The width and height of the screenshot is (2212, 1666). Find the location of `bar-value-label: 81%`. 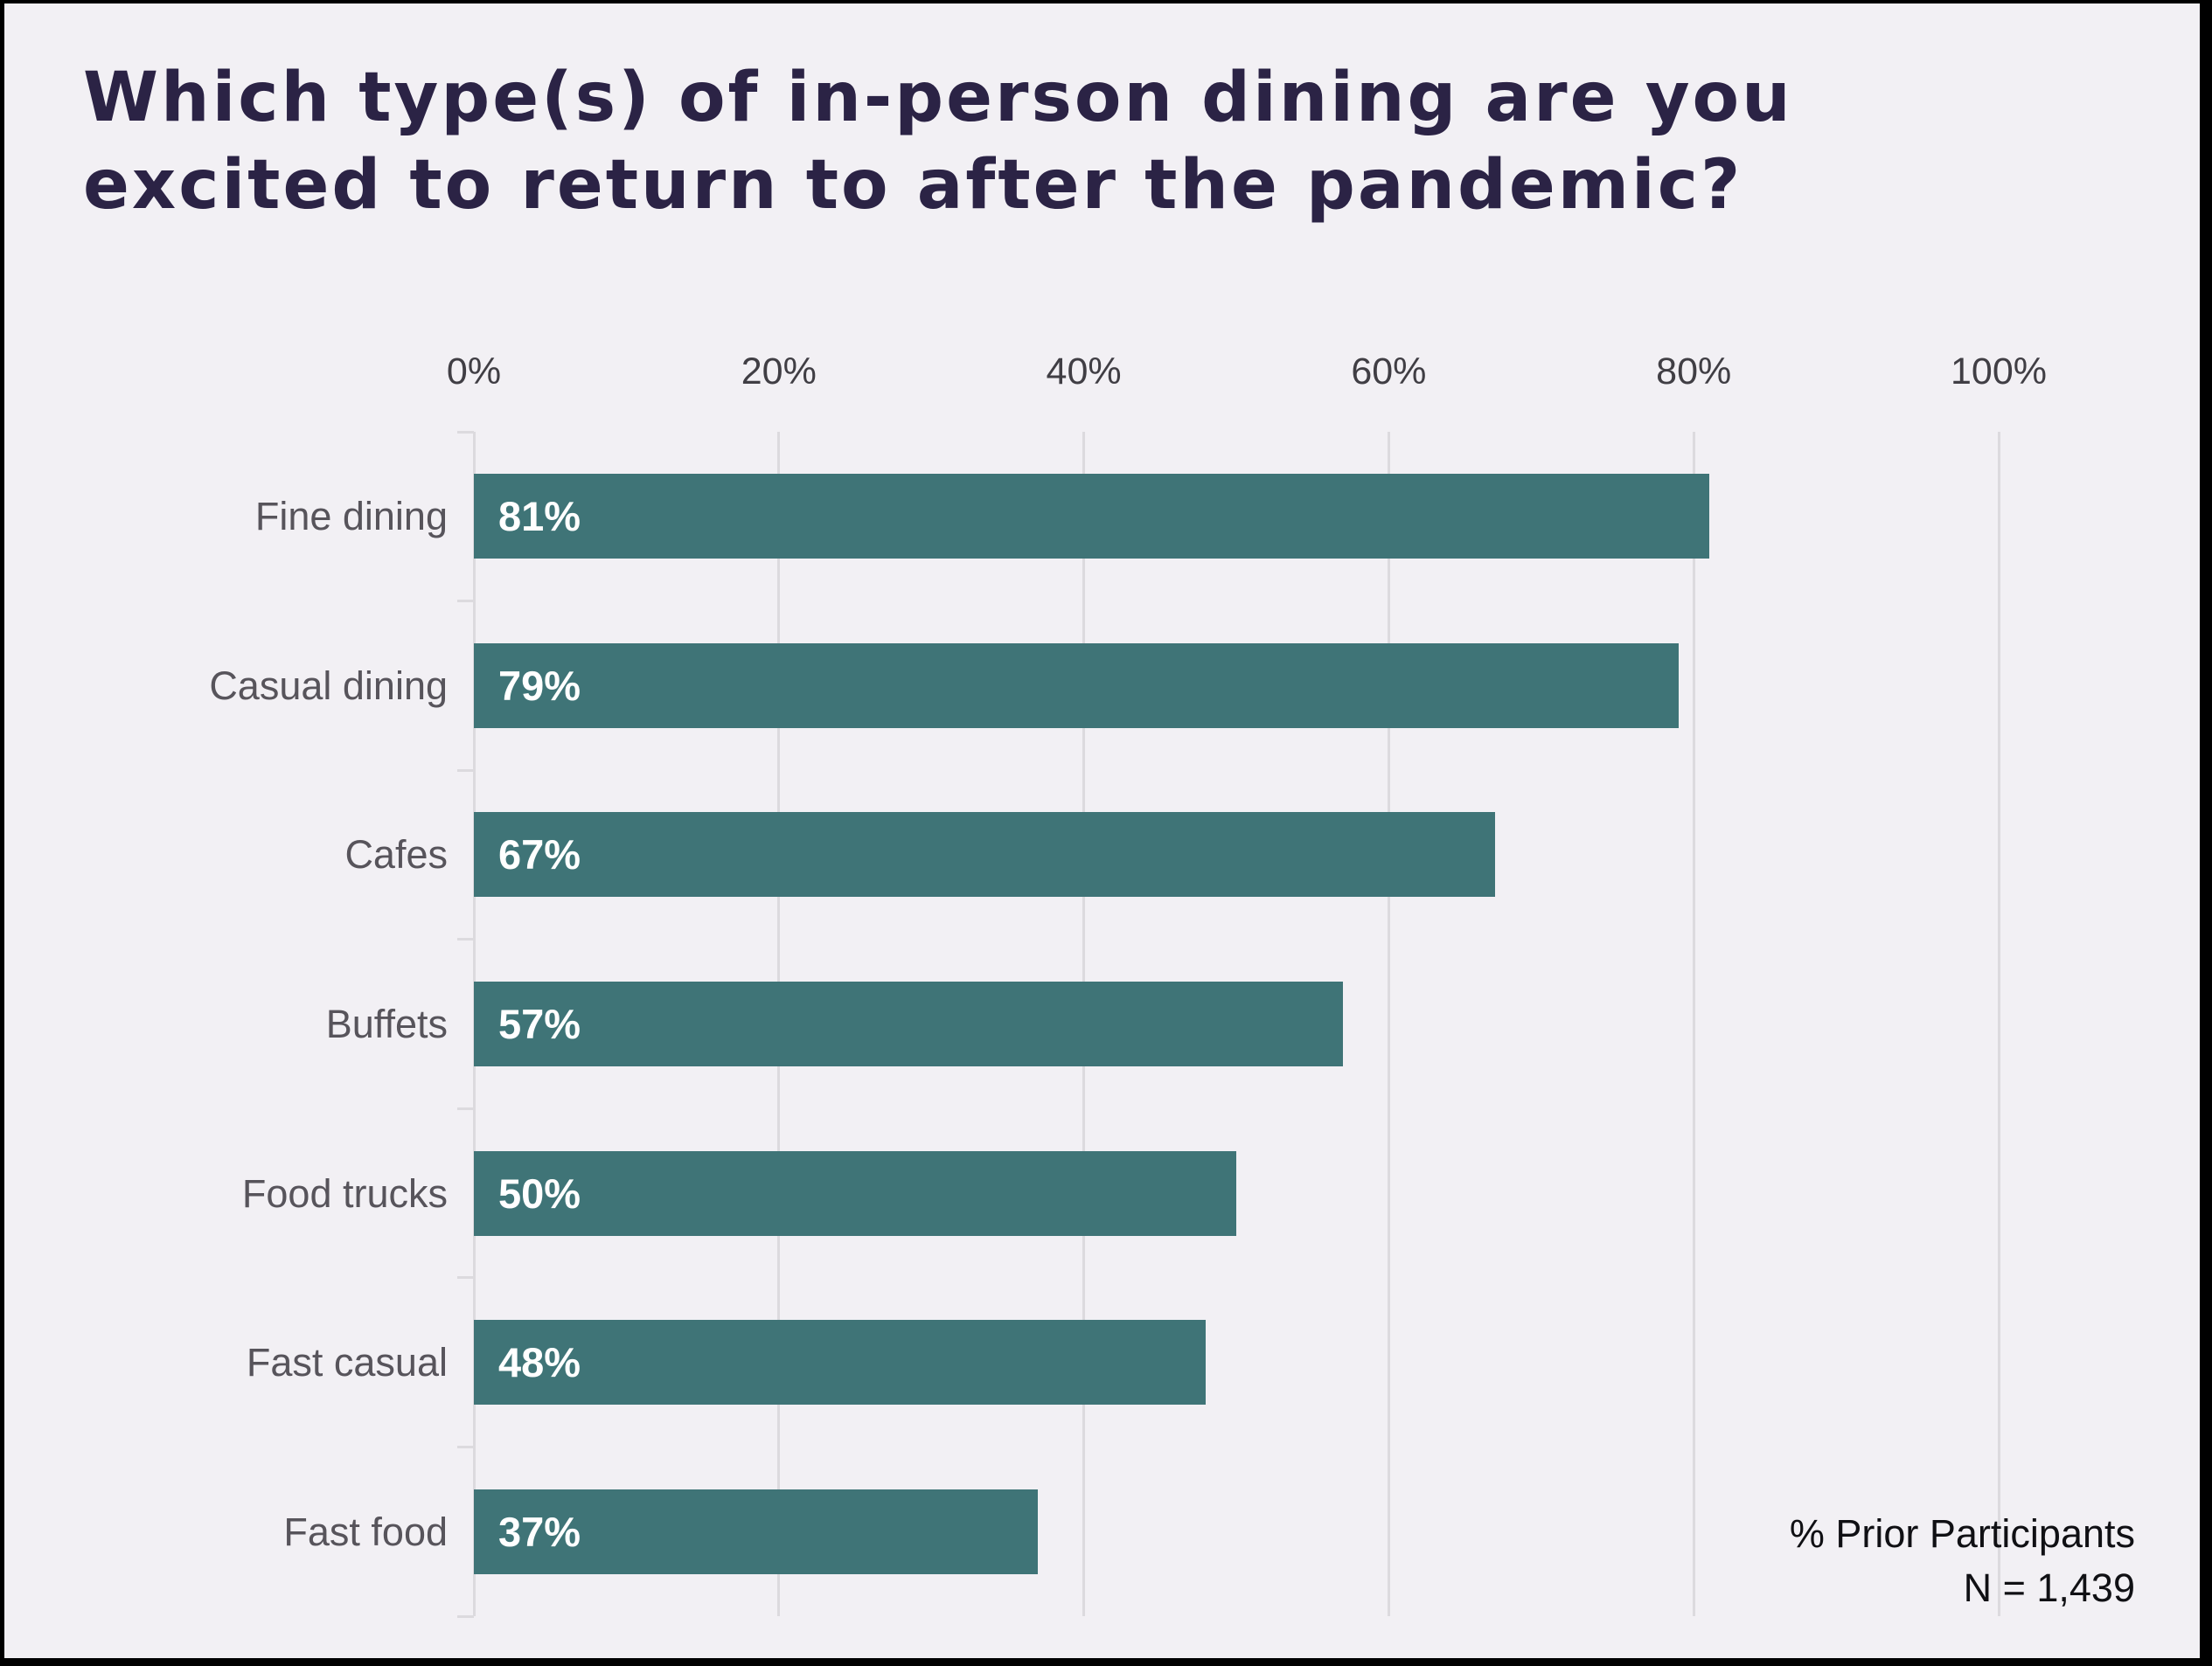

bar-value-label: 81% is located at coordinates (539, 516).